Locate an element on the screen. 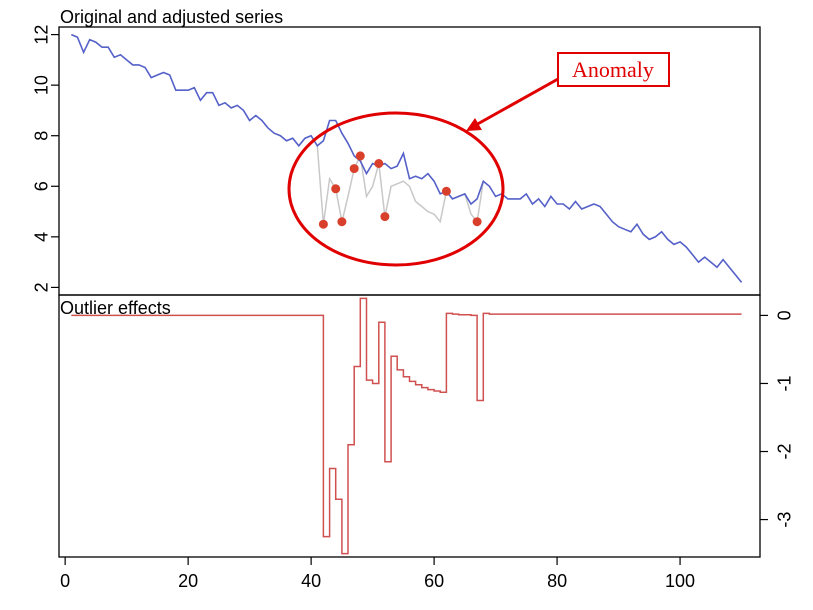 Image resolution: width=813 pixels, height=610 pixels. bottom-y-axis-right: 0 -1 -2 -3 is located at coordinates (777, 419).